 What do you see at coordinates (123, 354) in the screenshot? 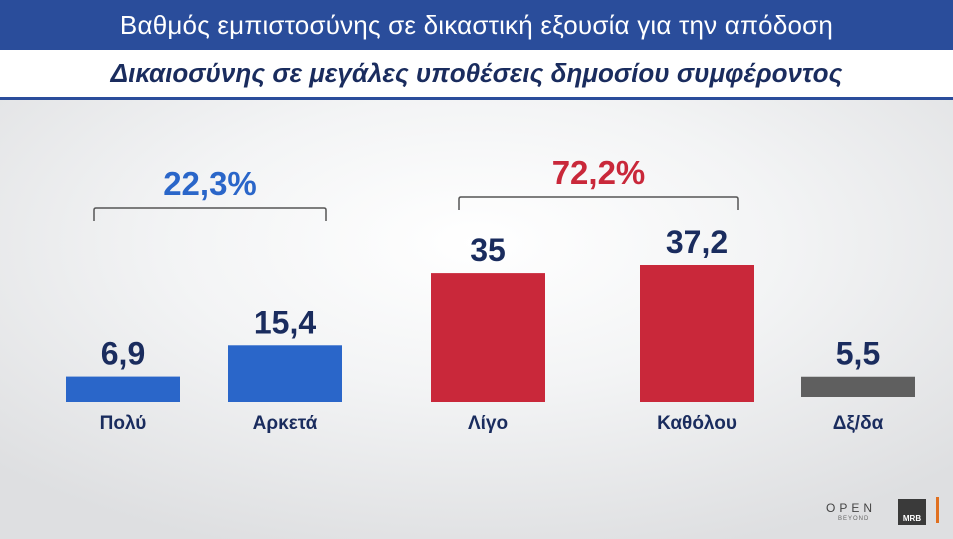
I see `value-label-0: 6,9` at bounding box center [123, 354].